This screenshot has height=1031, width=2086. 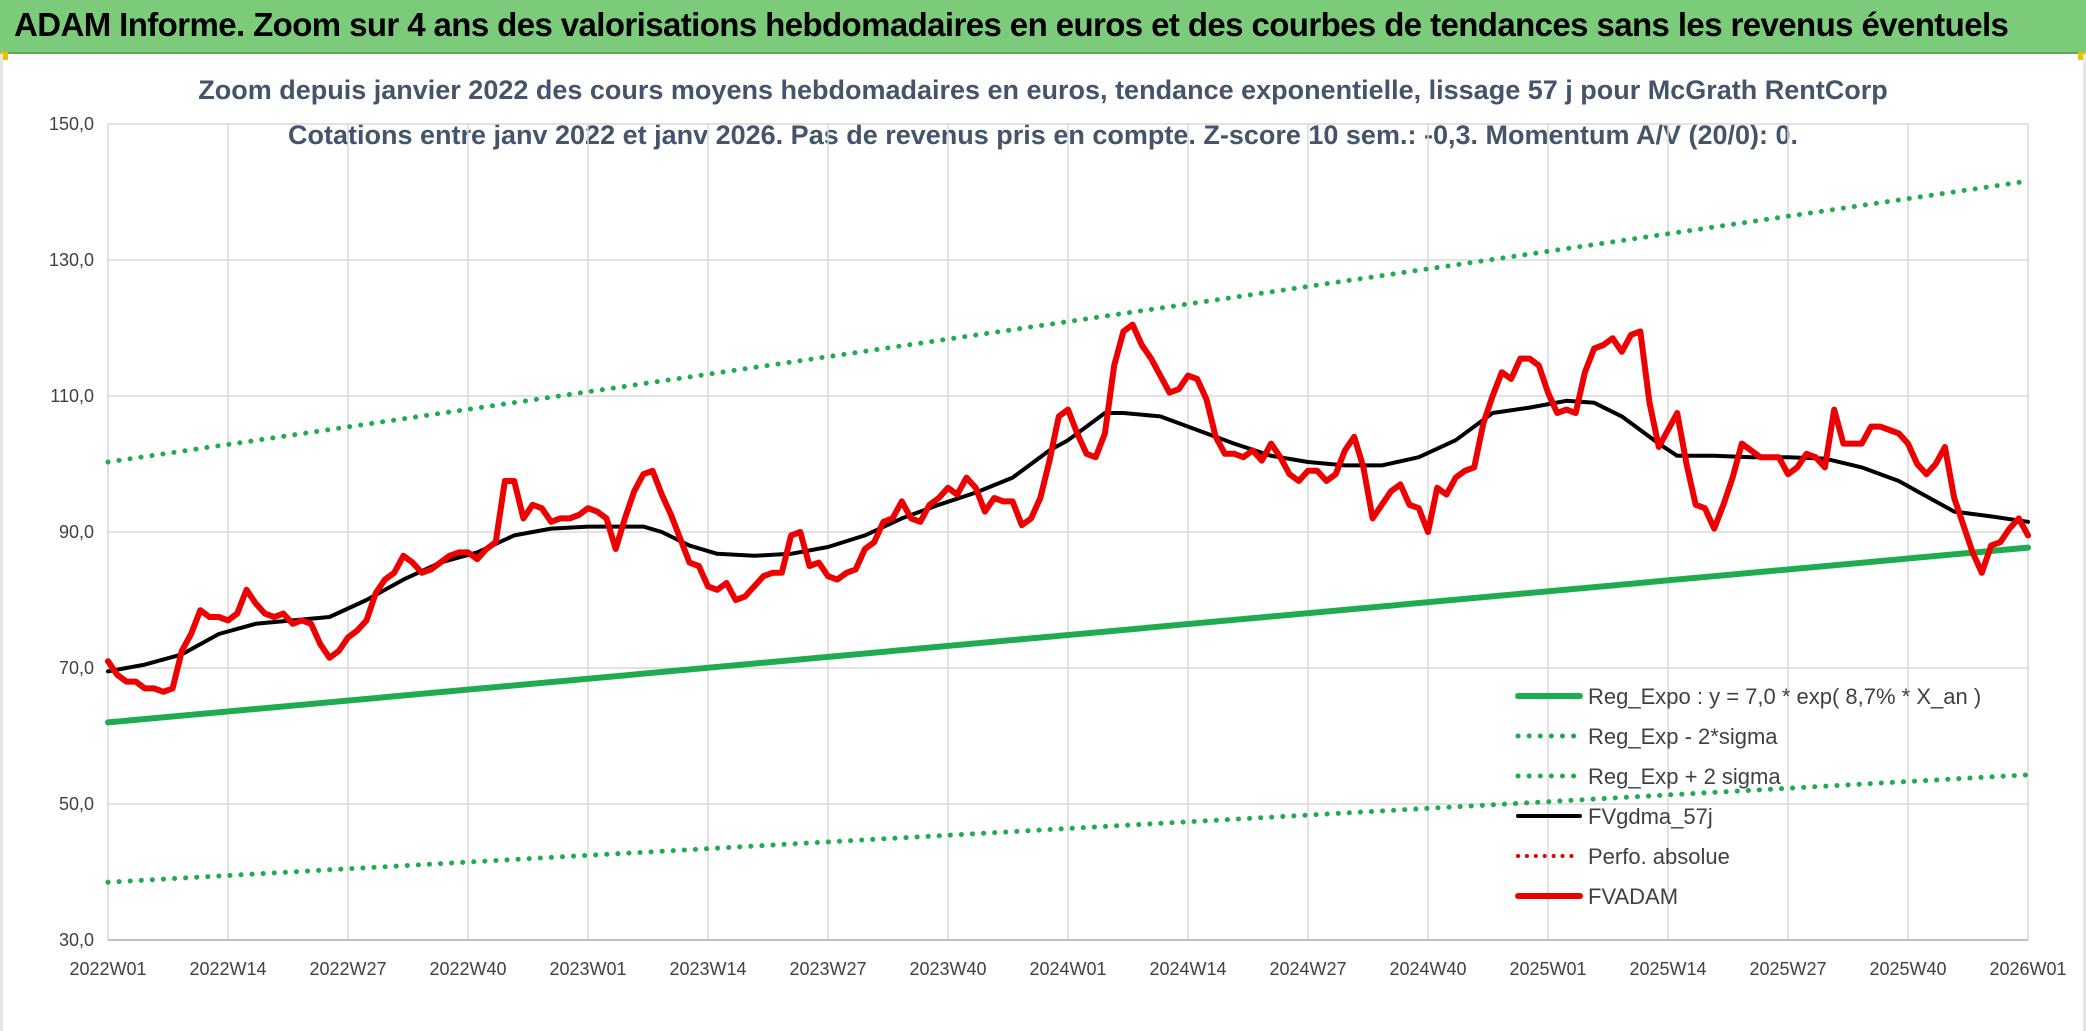 I want to click on x-tick-label: 2022W27, so click(x=347, y=969).